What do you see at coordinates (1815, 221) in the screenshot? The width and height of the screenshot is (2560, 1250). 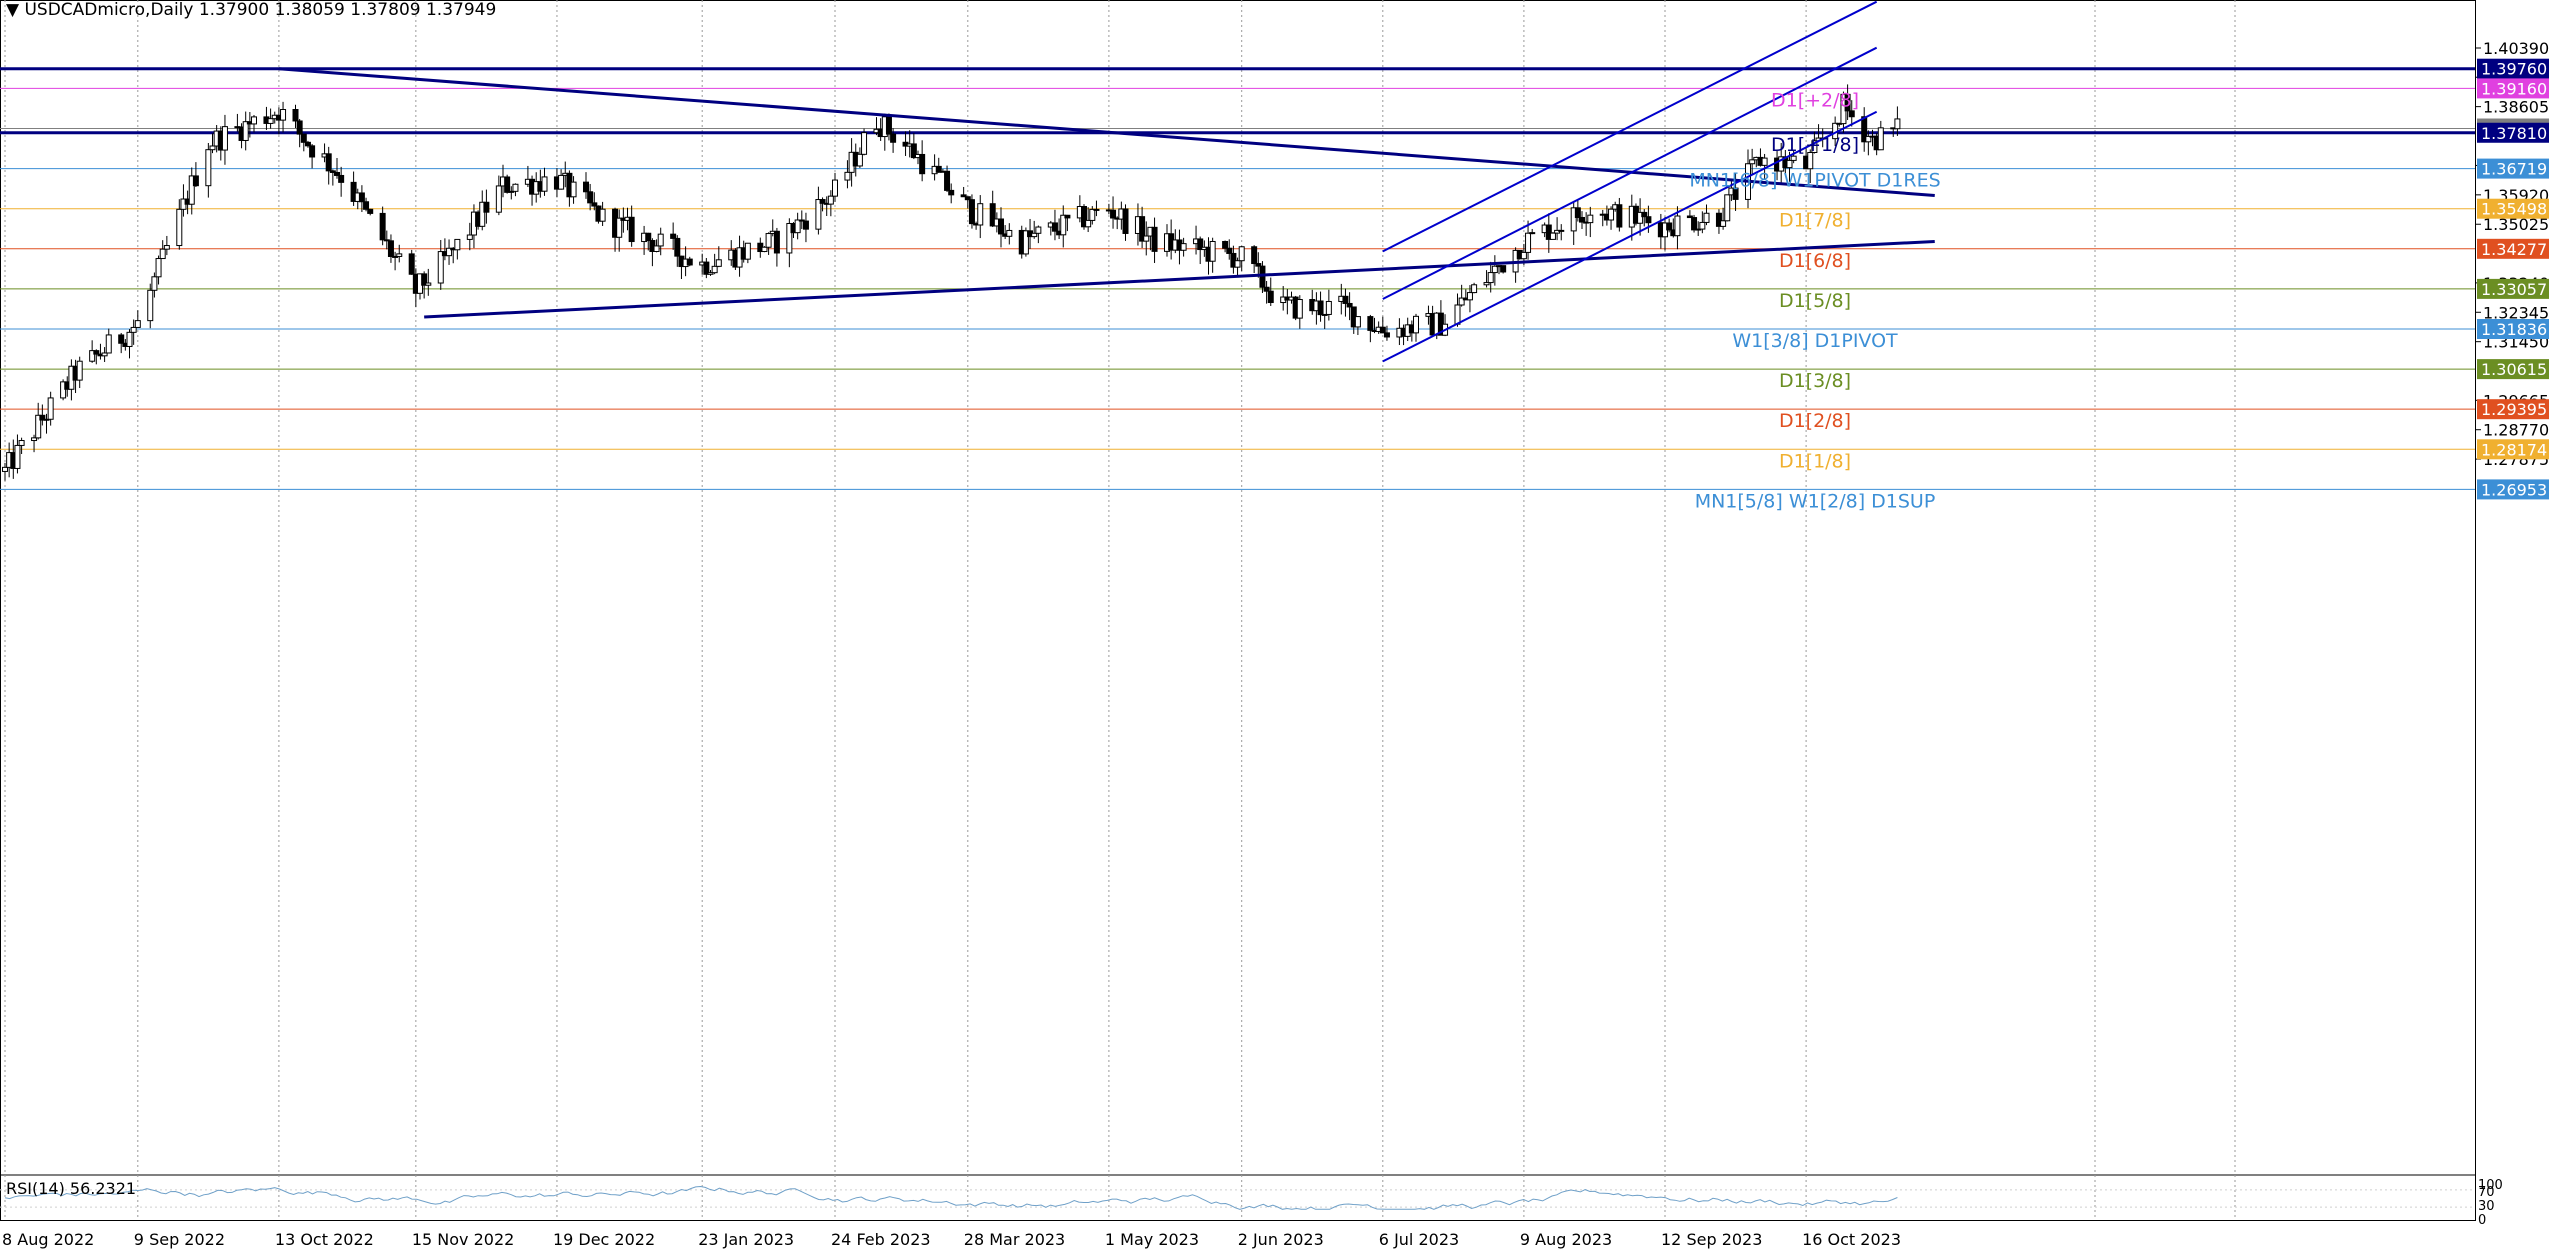 I see `level-label: D1[7/8]` at bounding box center [1815, 221].